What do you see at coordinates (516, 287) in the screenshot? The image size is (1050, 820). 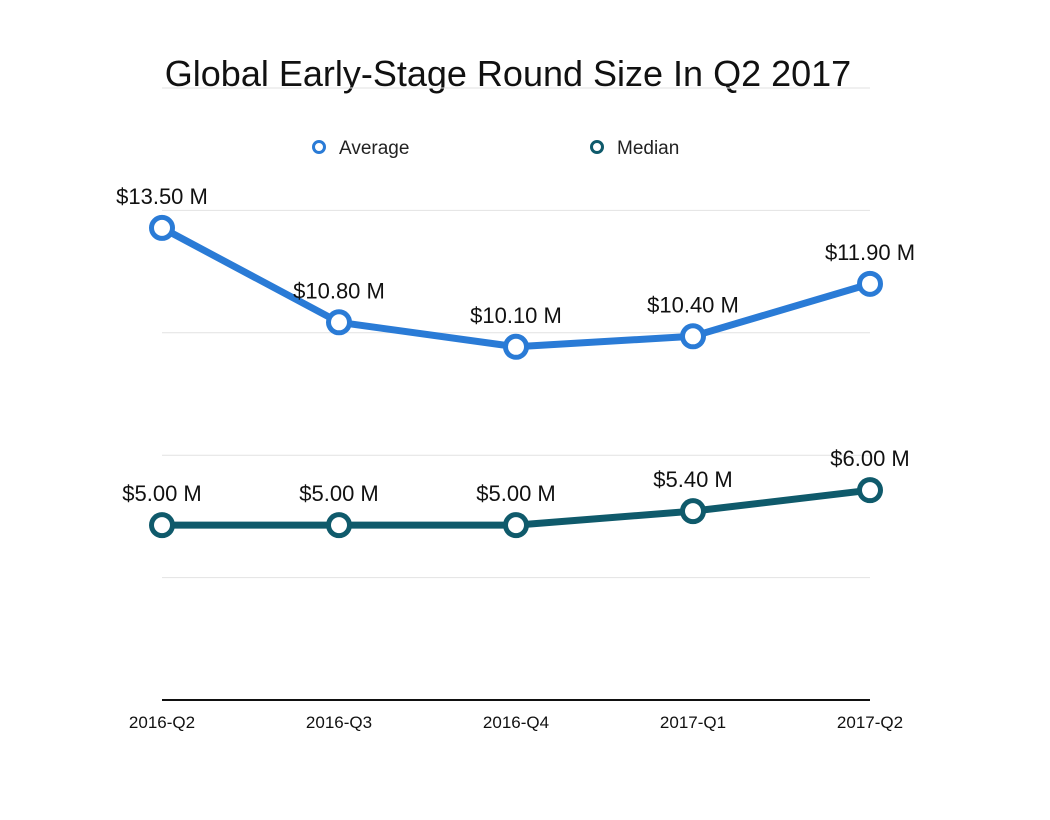 I see `series-line-average` at bounding box center [516, 287].